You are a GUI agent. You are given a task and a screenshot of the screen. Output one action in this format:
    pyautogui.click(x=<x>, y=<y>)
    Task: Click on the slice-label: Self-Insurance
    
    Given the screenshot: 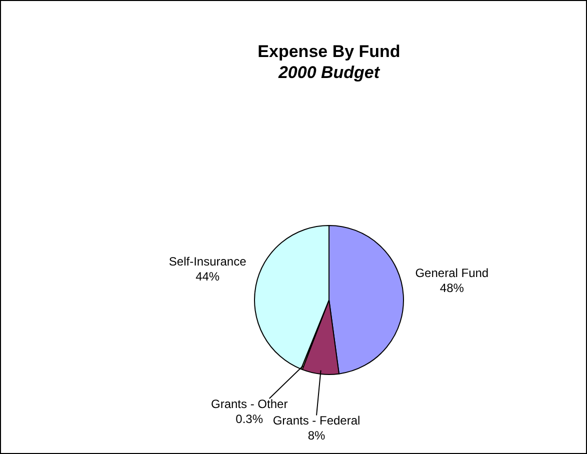 What is the action you would take?
    pyautogui.click(x=207, y=261)
    